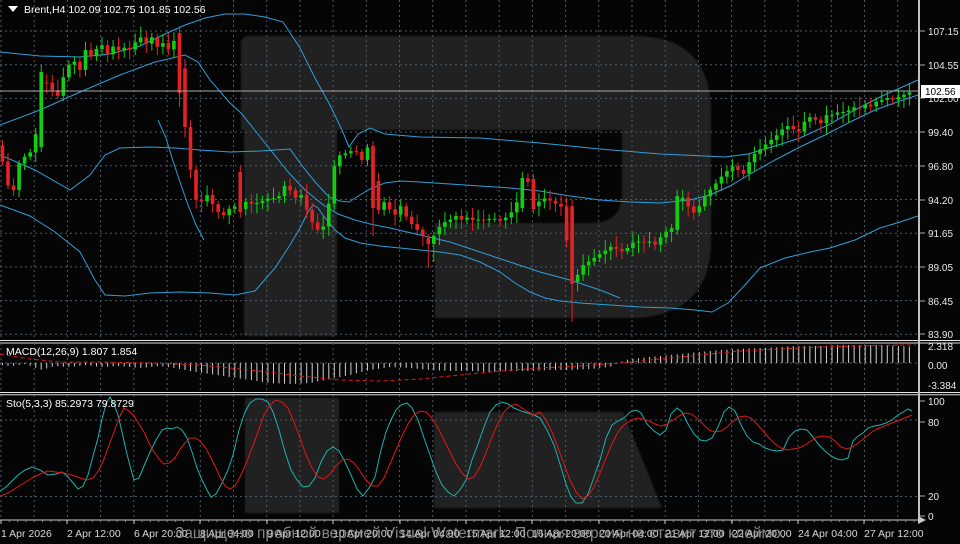 This screenshot has width=960, height=544. What do you see at coordinates (762, 534) in the screenshot?
I see `svg-text: 22 Apr 20:00` at bounding box center [762, 534].